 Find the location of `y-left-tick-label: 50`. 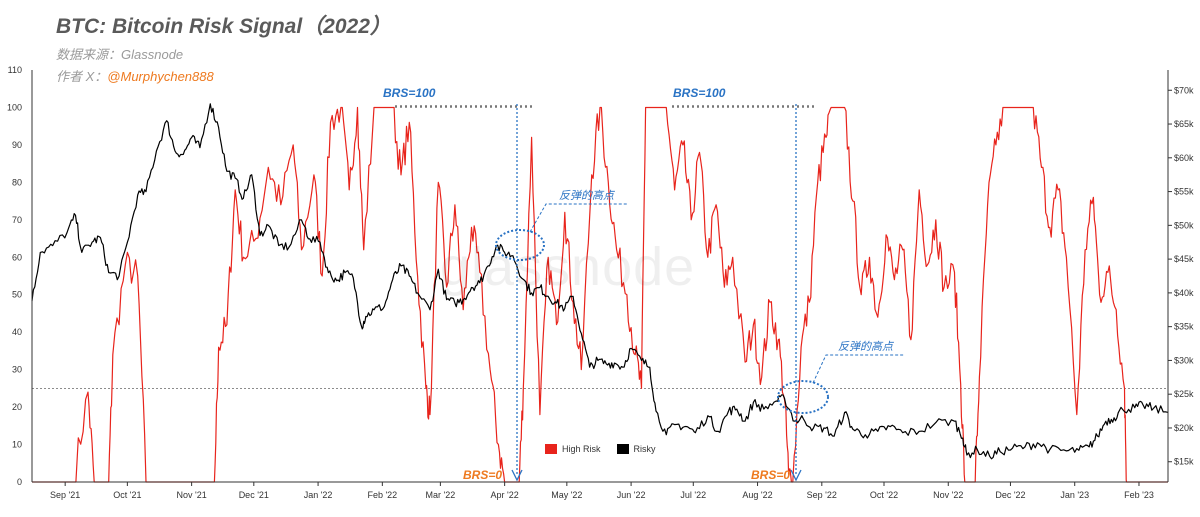

y-left-tick-label: 50 is located at coordinates (17, 295).